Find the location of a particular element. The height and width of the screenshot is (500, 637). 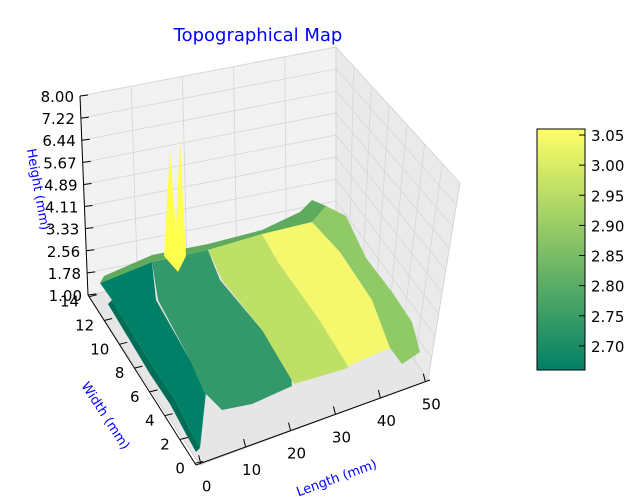

y-axis-line is located at coordinates (142, 380).